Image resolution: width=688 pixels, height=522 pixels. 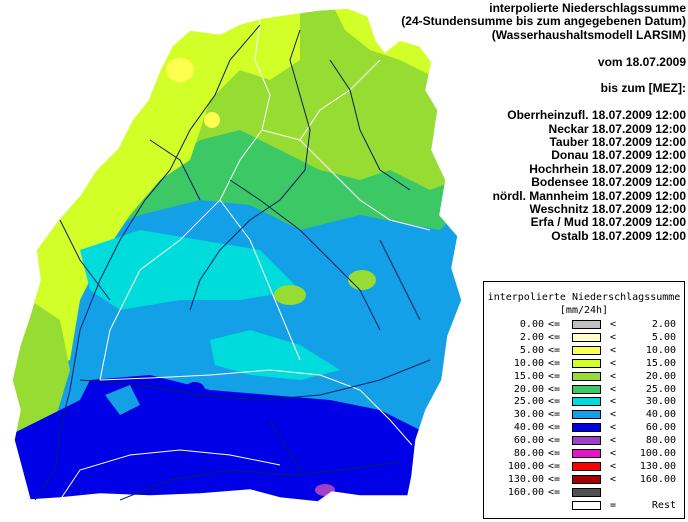 I want to click on legend-high-value: 30.00, so click(x=660, y=402).